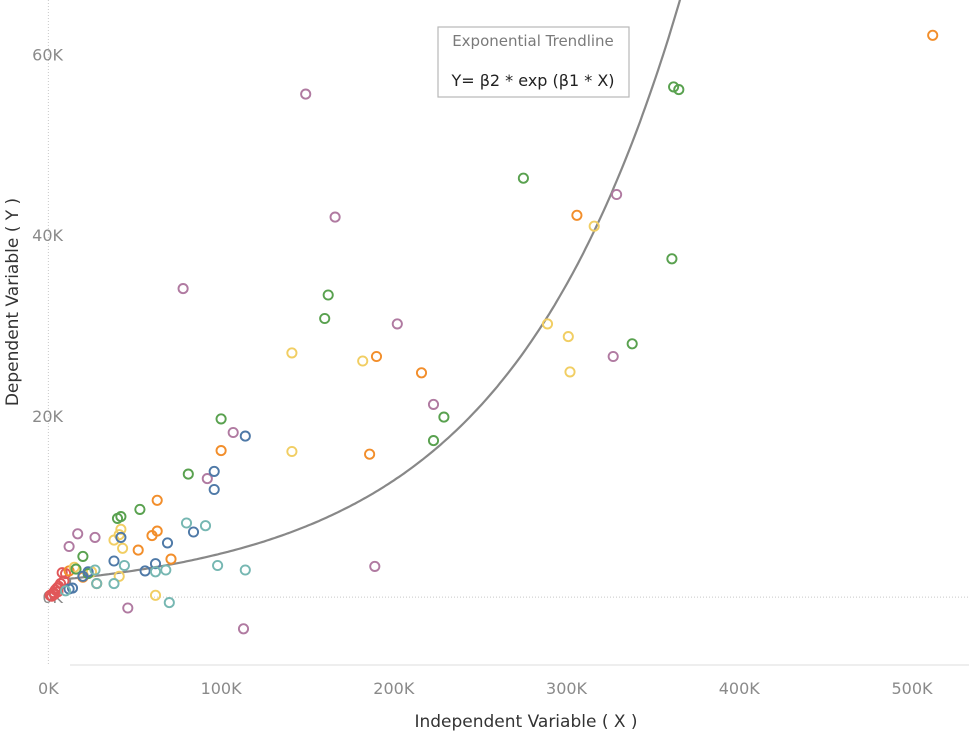 Image resolution: width=969 pixels, height=740 pixels. What do you see at coordinates (912, 688) in the screenshot?
I see `x-tick-label: 500K` at bounding box center [912, 688].